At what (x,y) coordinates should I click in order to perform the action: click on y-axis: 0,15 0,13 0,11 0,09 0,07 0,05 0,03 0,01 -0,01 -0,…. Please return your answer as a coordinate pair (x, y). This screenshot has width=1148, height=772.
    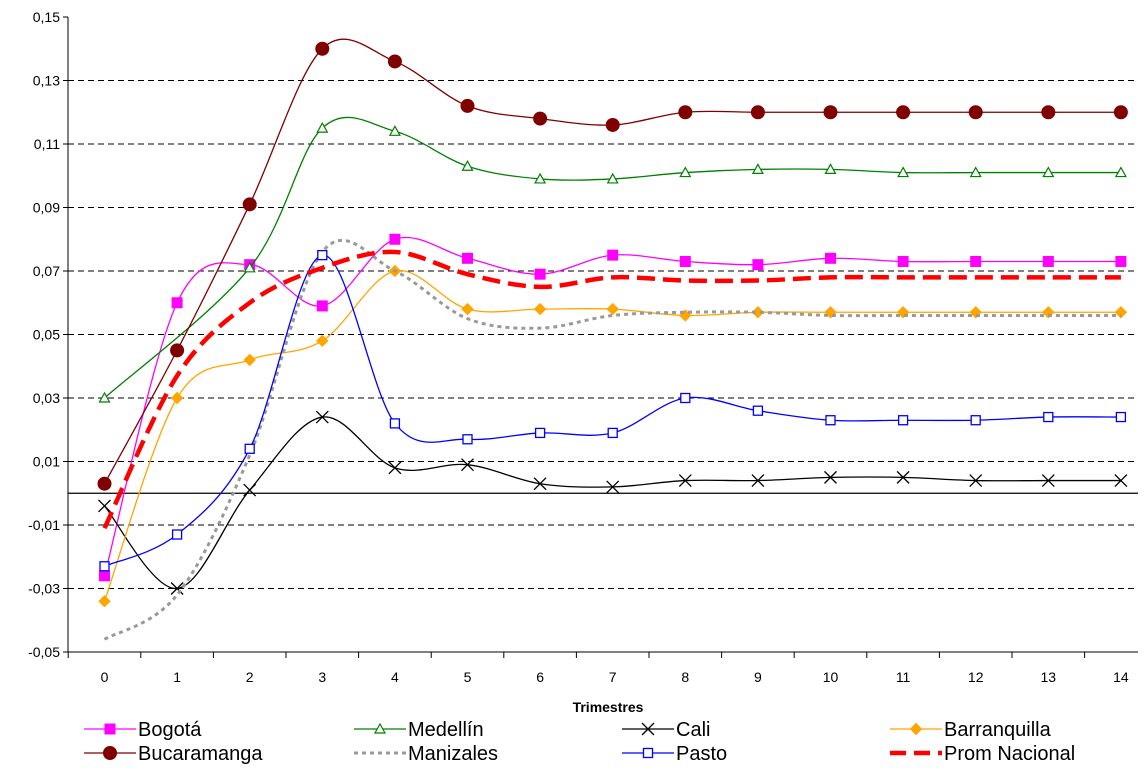
    Looking at the image, I should click on (48, 334).